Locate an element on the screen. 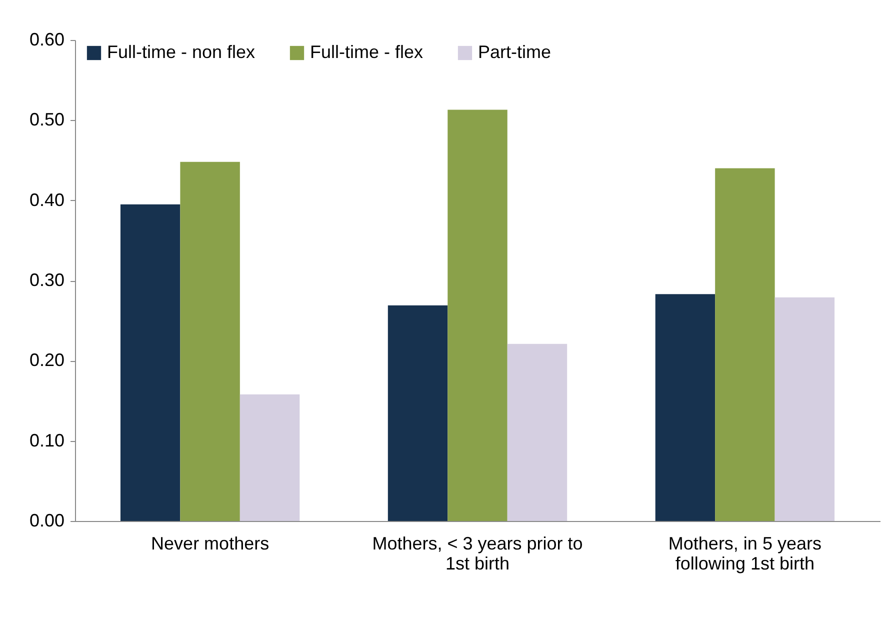 Image resolution: width=895 pixels, height=617 pixels. y-tick-label: 0.40 is located at coordinates (46, 200).